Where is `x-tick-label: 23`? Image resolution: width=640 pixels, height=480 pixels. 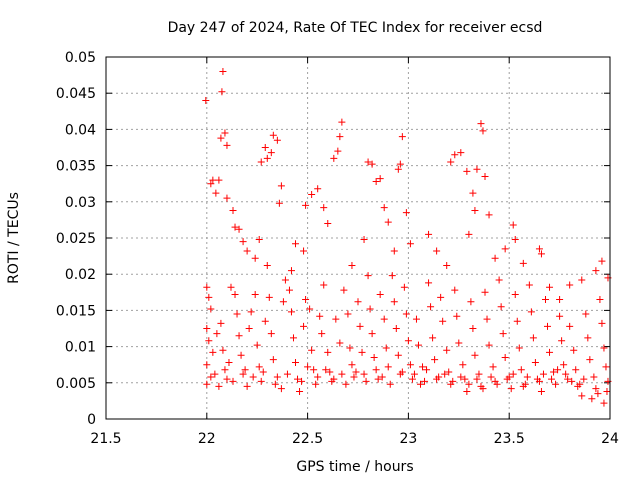 x-tick-label: 23 is located at coordinates (408, 439).